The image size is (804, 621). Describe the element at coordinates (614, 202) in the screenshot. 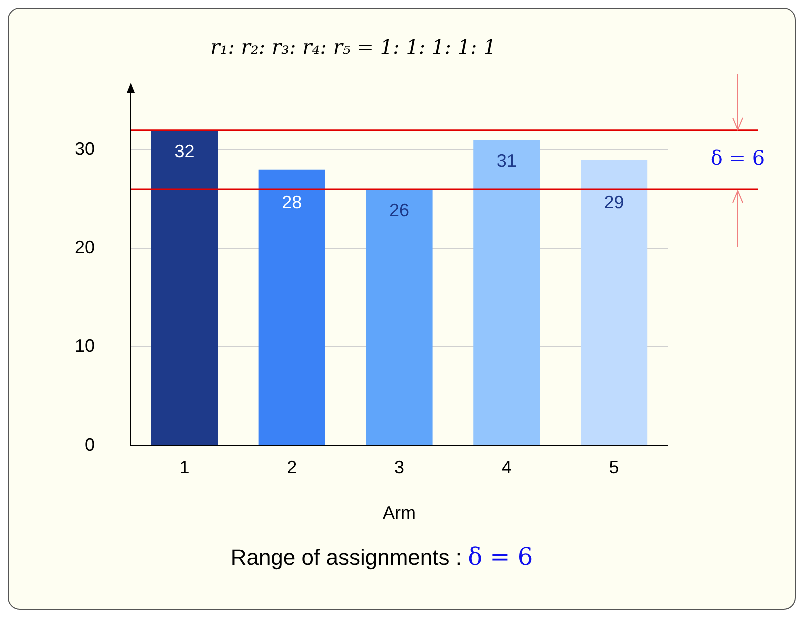

I see `data-label: 29` at that location.